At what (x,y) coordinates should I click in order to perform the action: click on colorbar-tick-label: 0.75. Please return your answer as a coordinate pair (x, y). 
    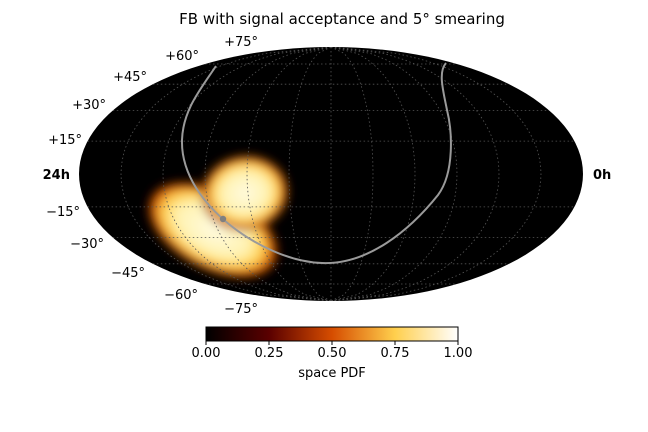
    Looking at the image, I should click on (395, 353).